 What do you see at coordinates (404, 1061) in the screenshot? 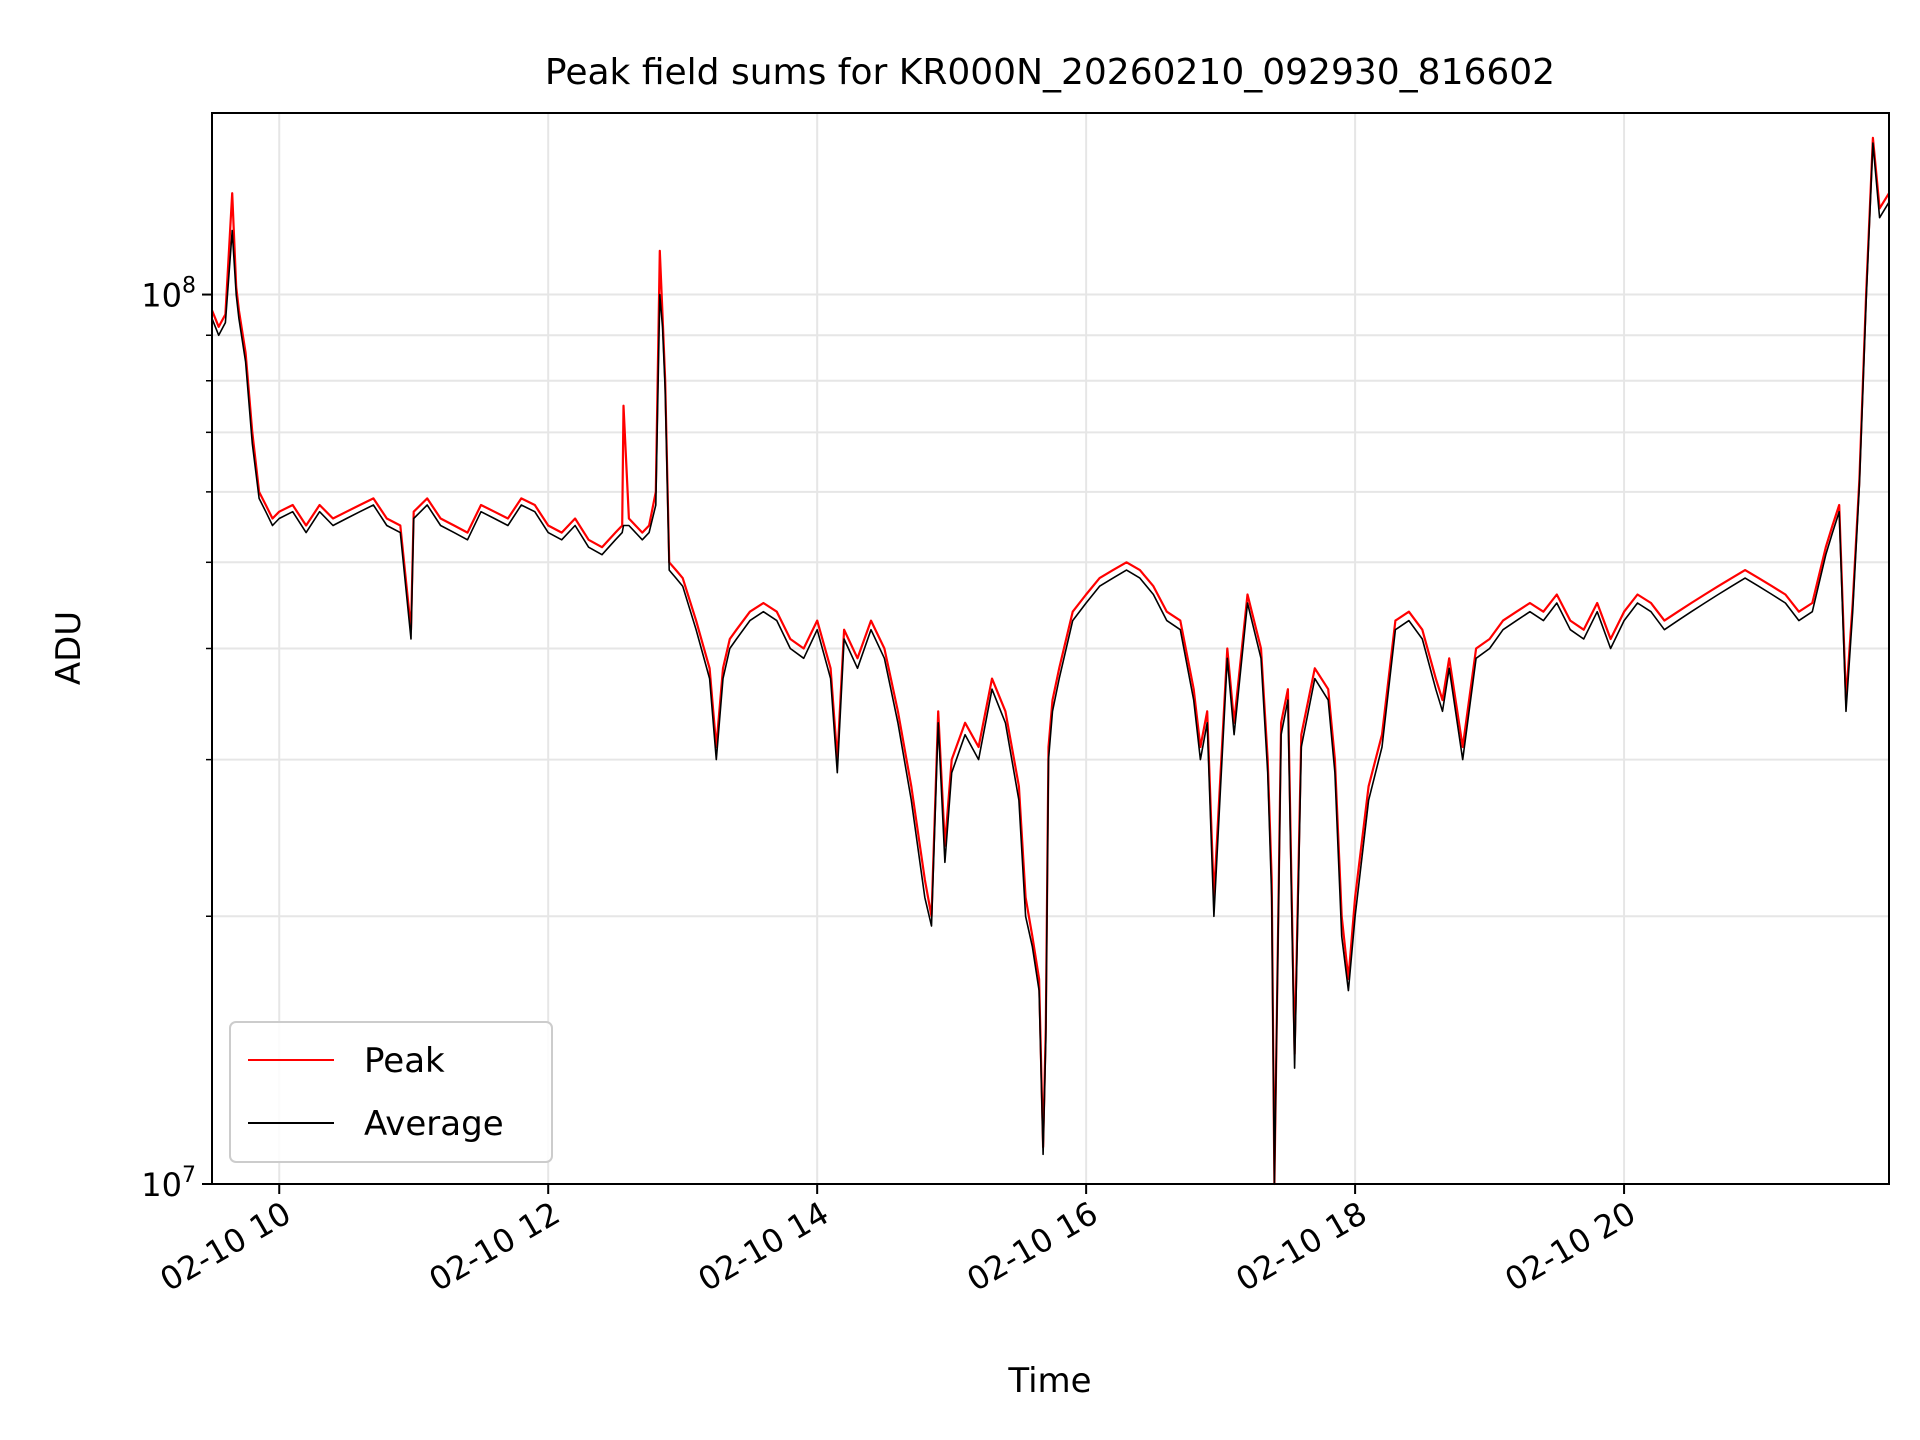
I see `legend-peak-label: Peak` at bounding box center [404, 1061].